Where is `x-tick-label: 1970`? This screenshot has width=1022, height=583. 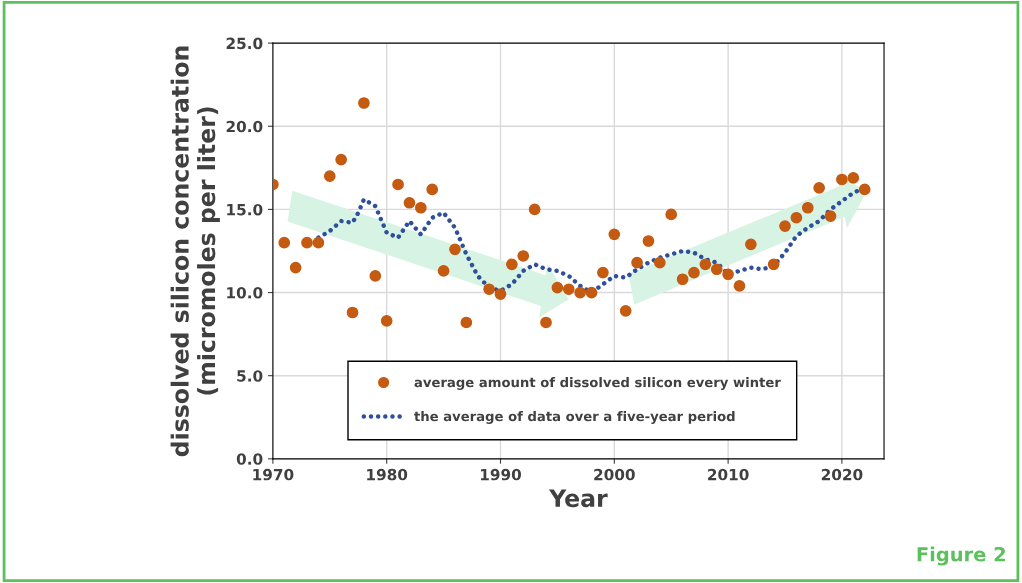
x-tick-label: 1970 is located at coordinates (273, 474).